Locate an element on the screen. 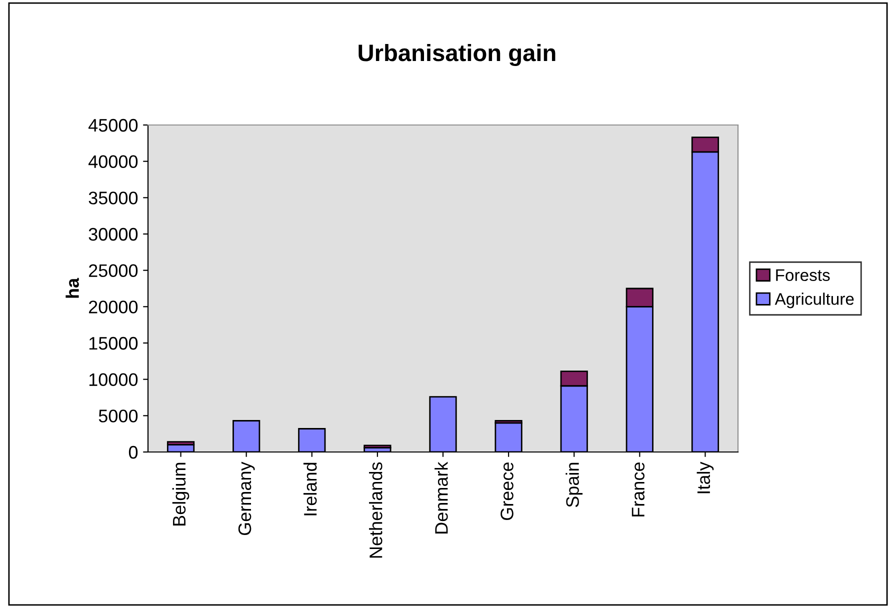  x-tick-label: Belgium is located at coordinates (181, 494).